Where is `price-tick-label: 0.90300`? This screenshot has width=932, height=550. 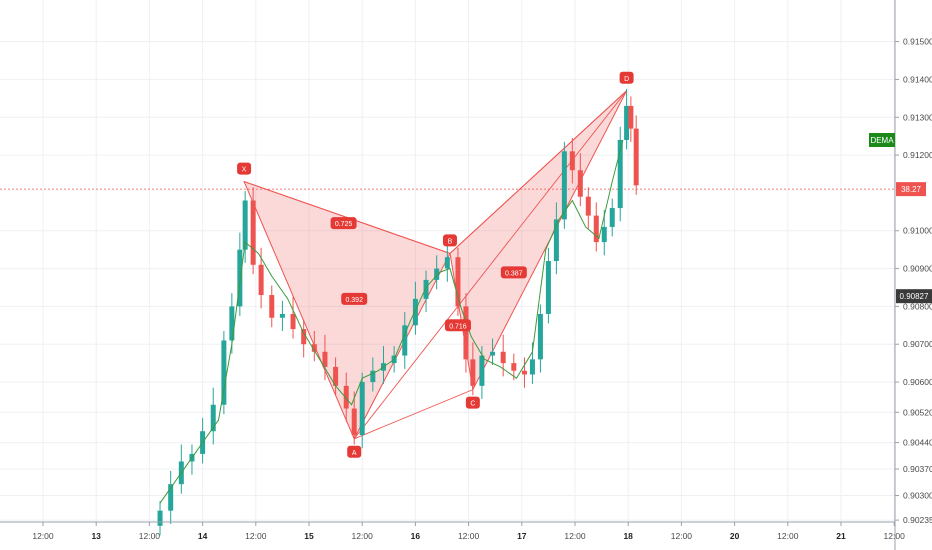
price-tick-label: 0.90300 is located at coordinates (917, 496).